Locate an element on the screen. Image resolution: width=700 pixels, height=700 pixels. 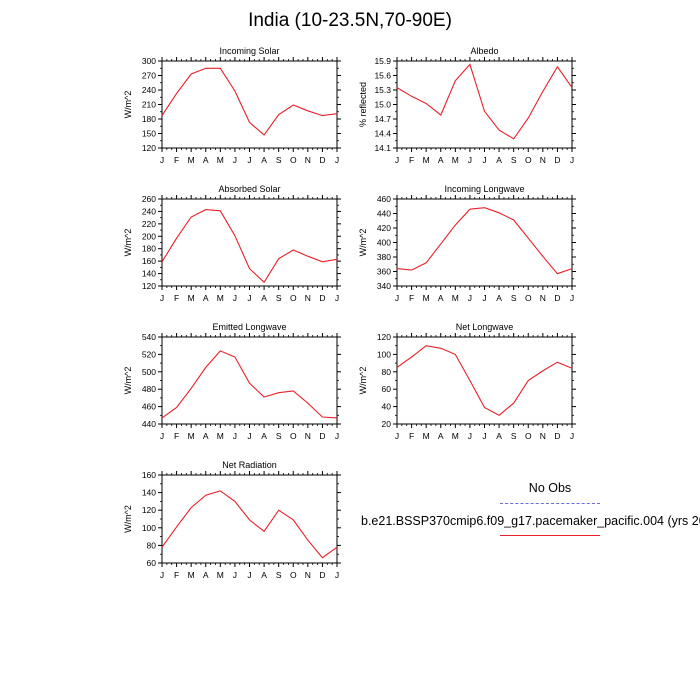
y-tick-label: 360 is located at coordinates (384, 272).